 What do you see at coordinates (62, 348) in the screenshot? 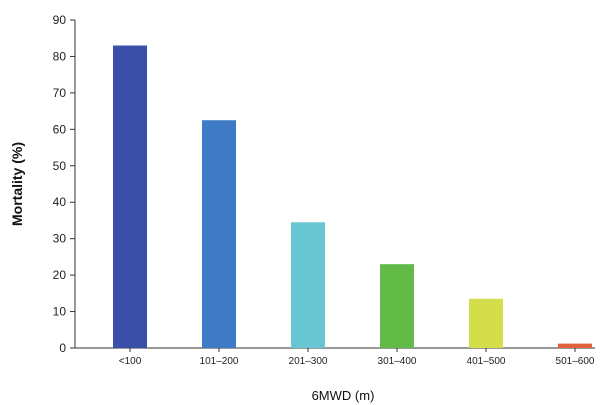
I see `y-tick-label: 0` at bounding box center [62, 348].